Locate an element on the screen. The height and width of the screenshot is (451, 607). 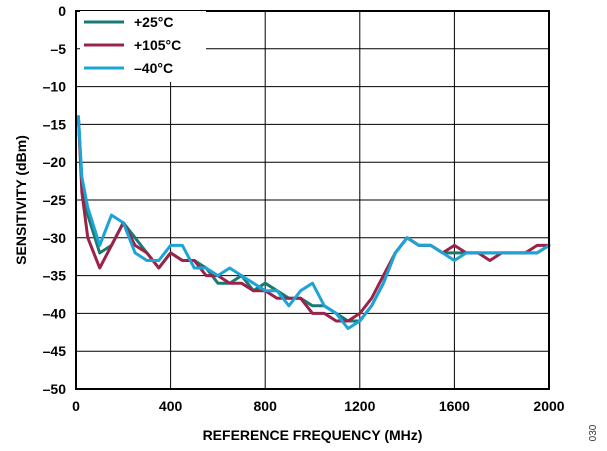
x-tick-label: 1200 is located at coordinates (359, 406).